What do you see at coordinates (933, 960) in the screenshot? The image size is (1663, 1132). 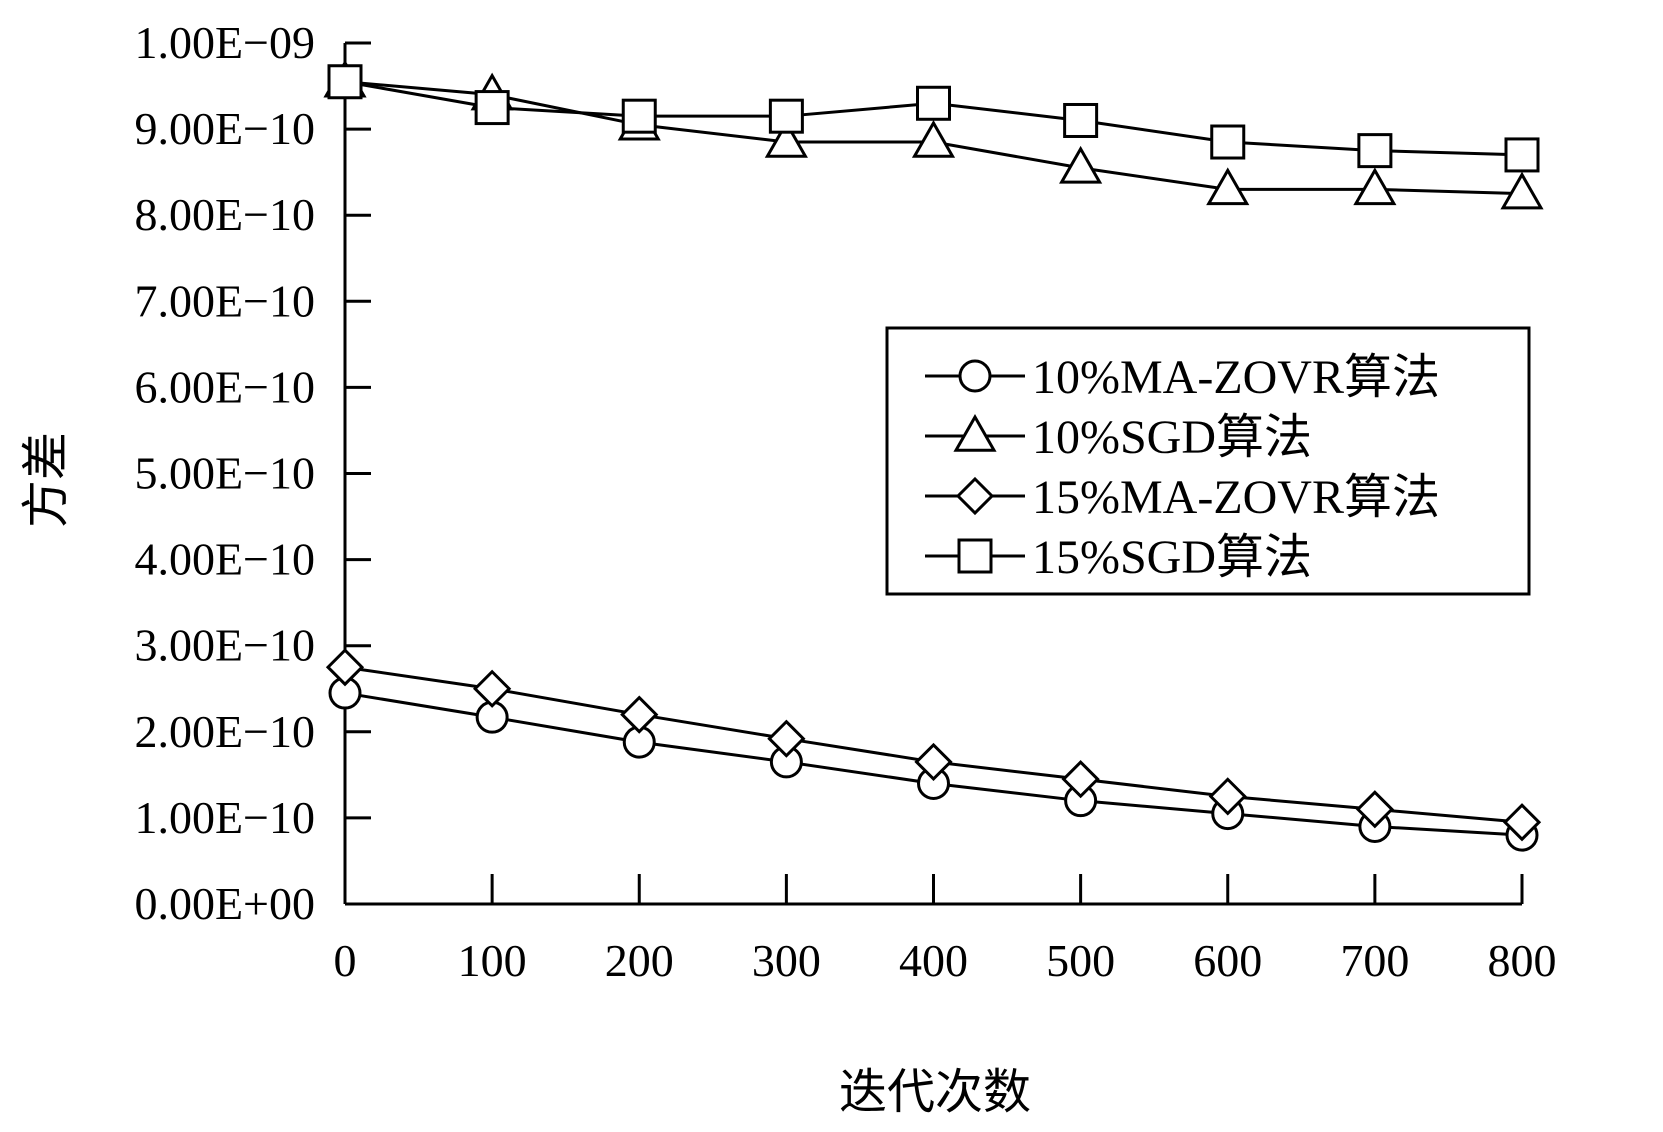 I see `x-tick-label: 400` at bounding box center [933, 960].